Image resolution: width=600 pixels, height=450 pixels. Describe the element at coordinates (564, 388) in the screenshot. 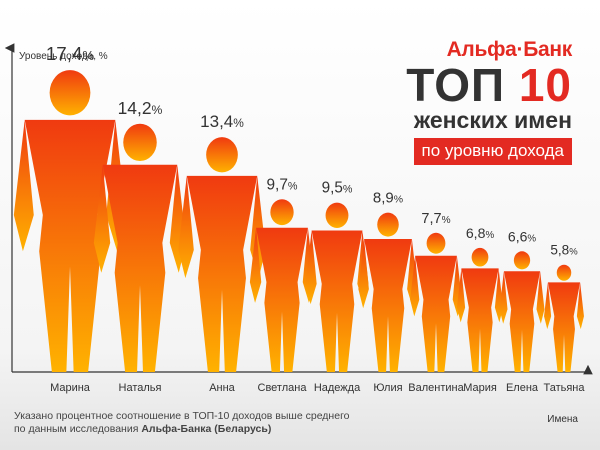

I see `category-label-10: Татьяна` at that location.